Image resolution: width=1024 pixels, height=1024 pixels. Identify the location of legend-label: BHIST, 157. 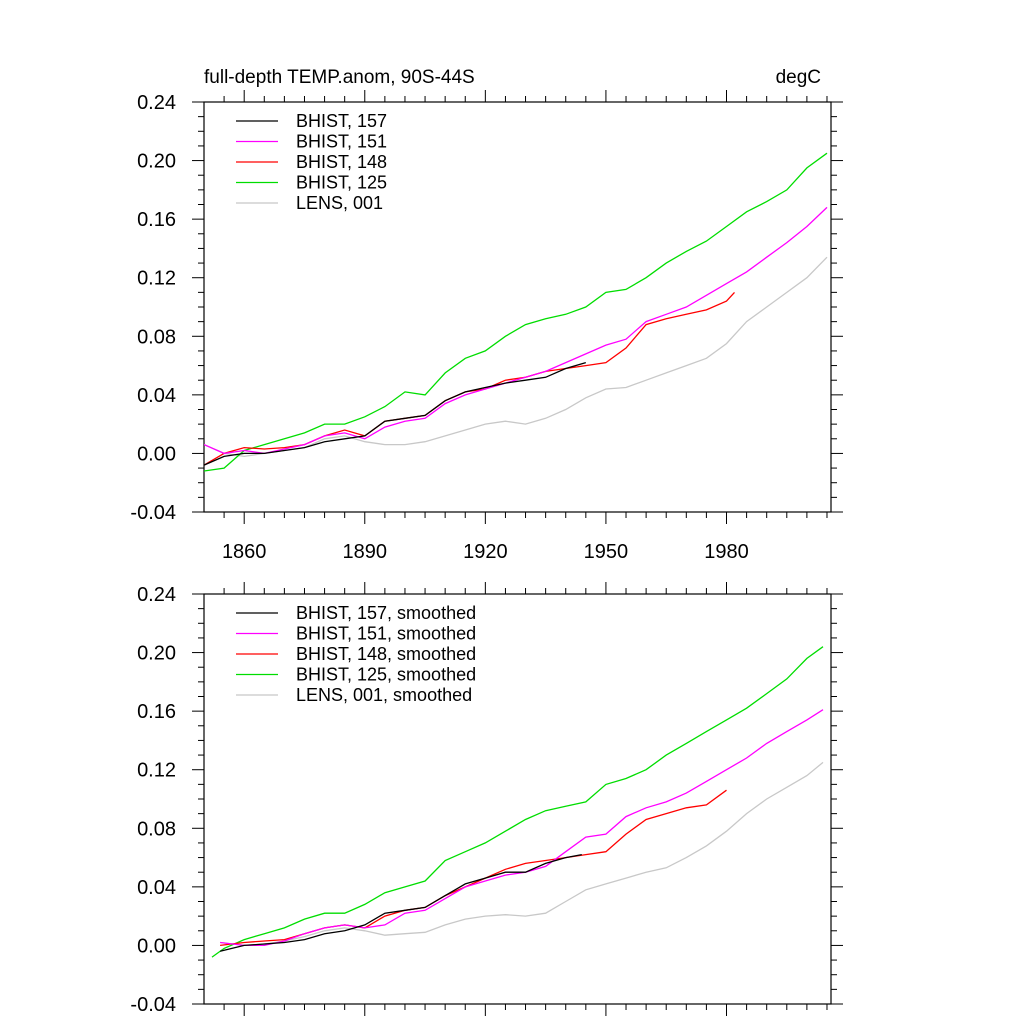
(341, 121).